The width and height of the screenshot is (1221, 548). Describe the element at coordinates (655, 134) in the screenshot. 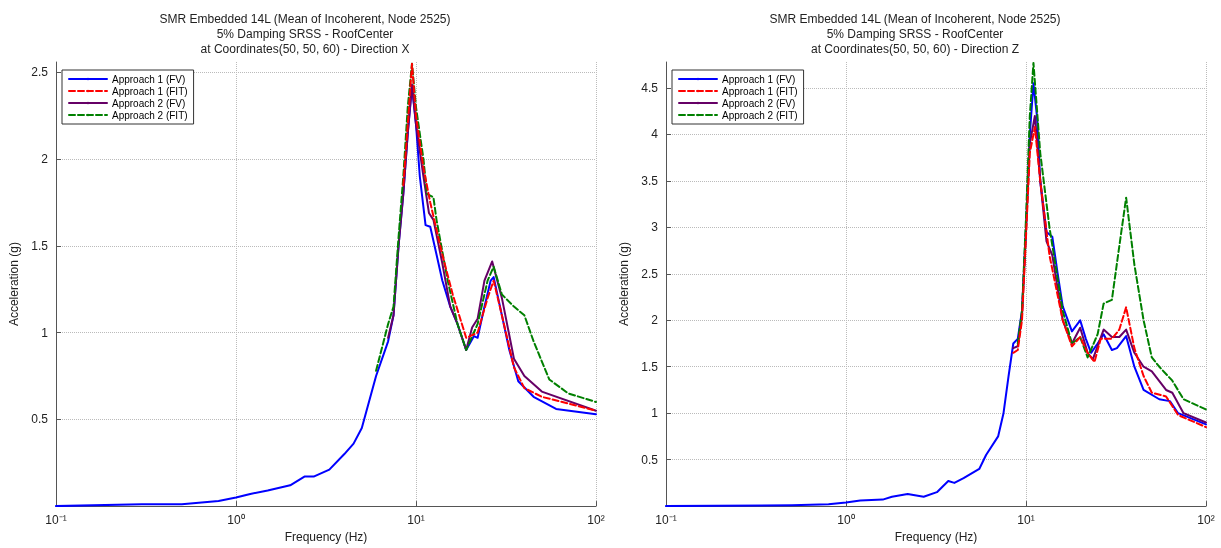

I see `y-tick-label: 4` at that location.